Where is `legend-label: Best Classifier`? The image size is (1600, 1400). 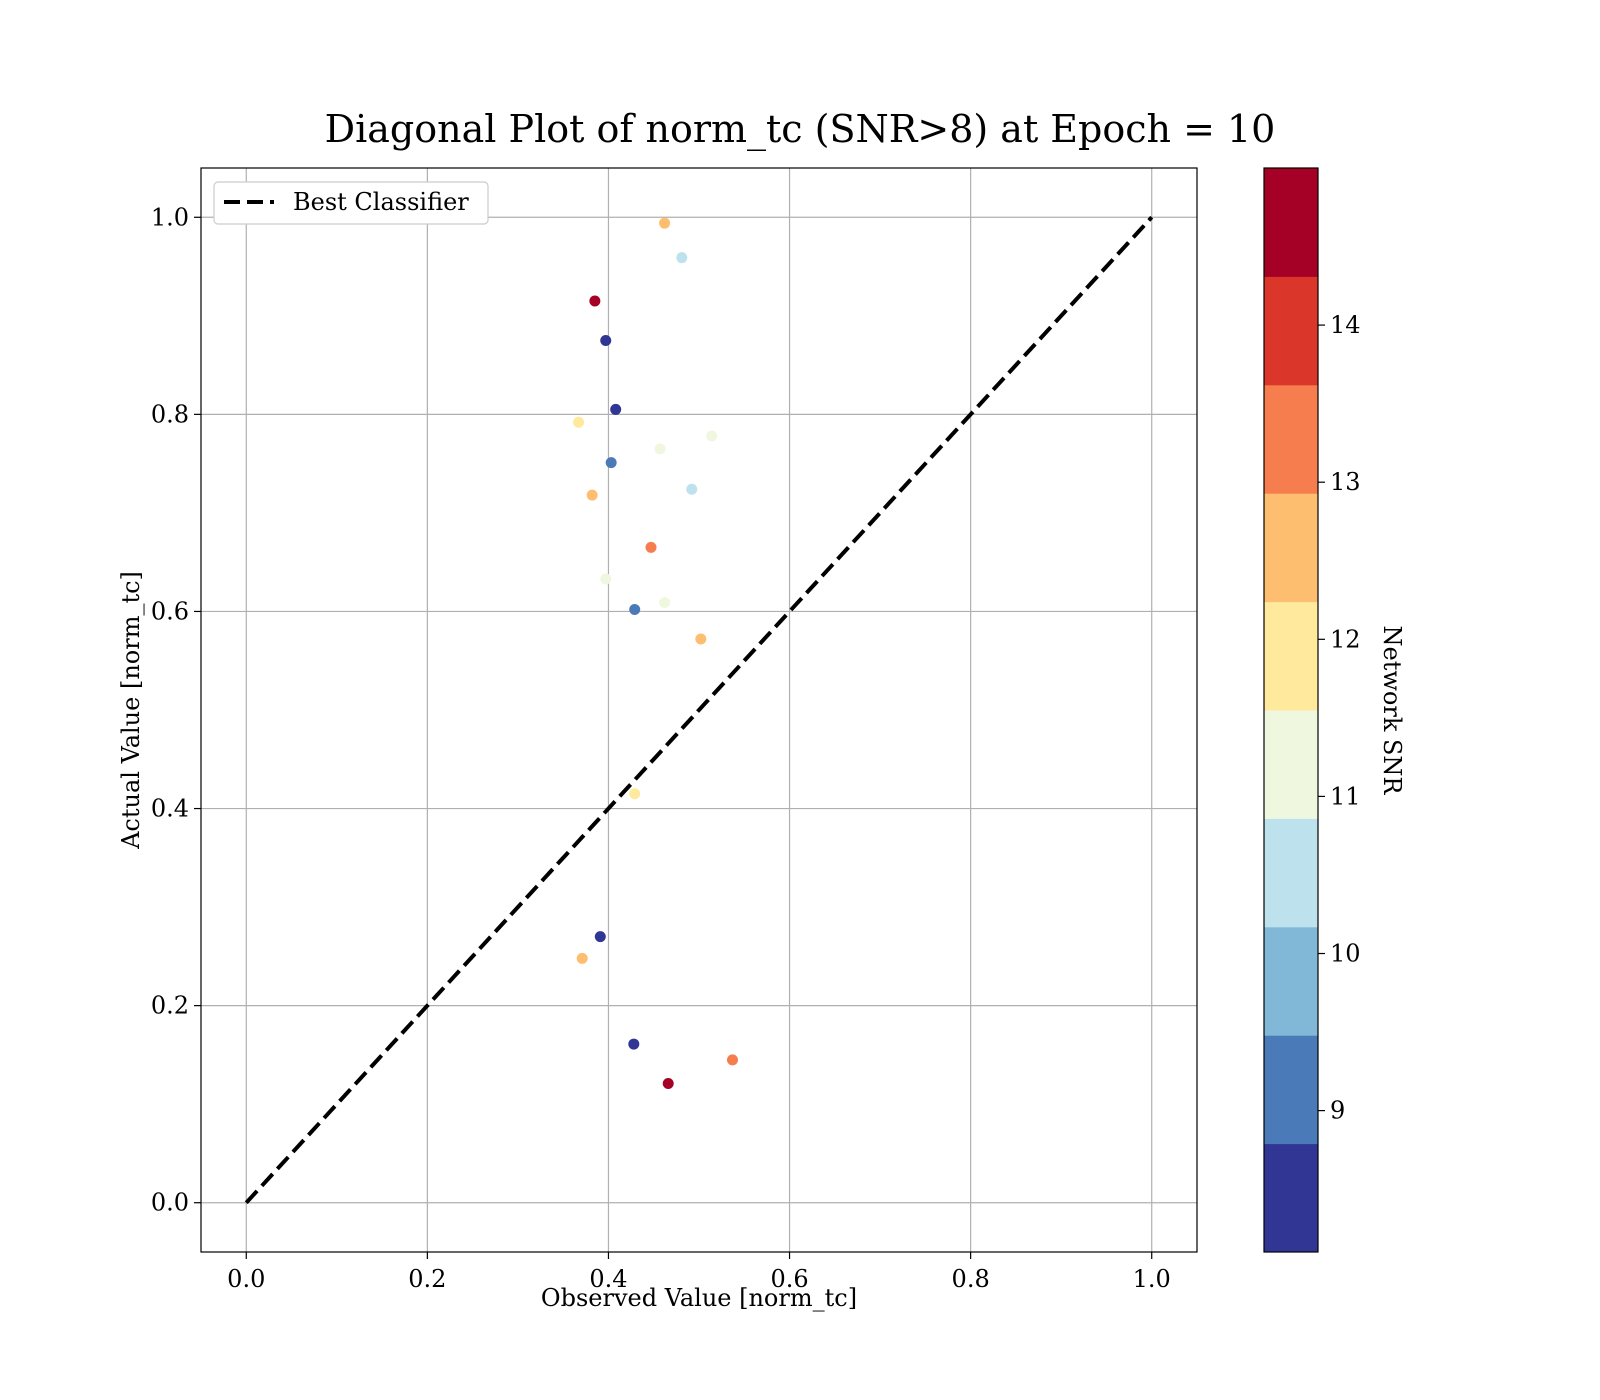 legend-label: Best Classifier is located at coordinates (381, 202).